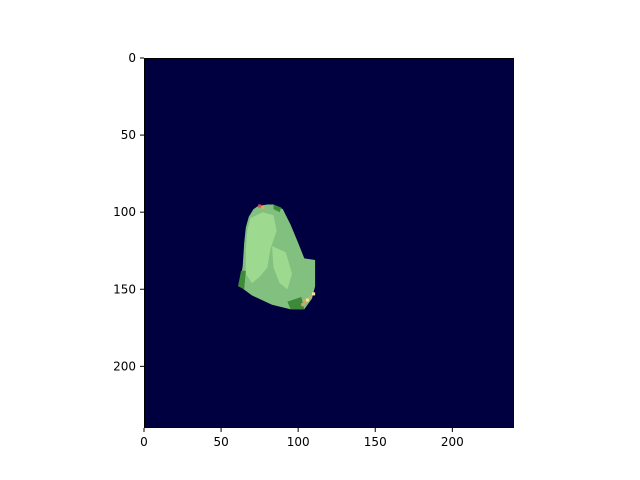 The width and height of the screenshot is (640, 480). I want to click on heatmap-hotspots, so click(287, 255).